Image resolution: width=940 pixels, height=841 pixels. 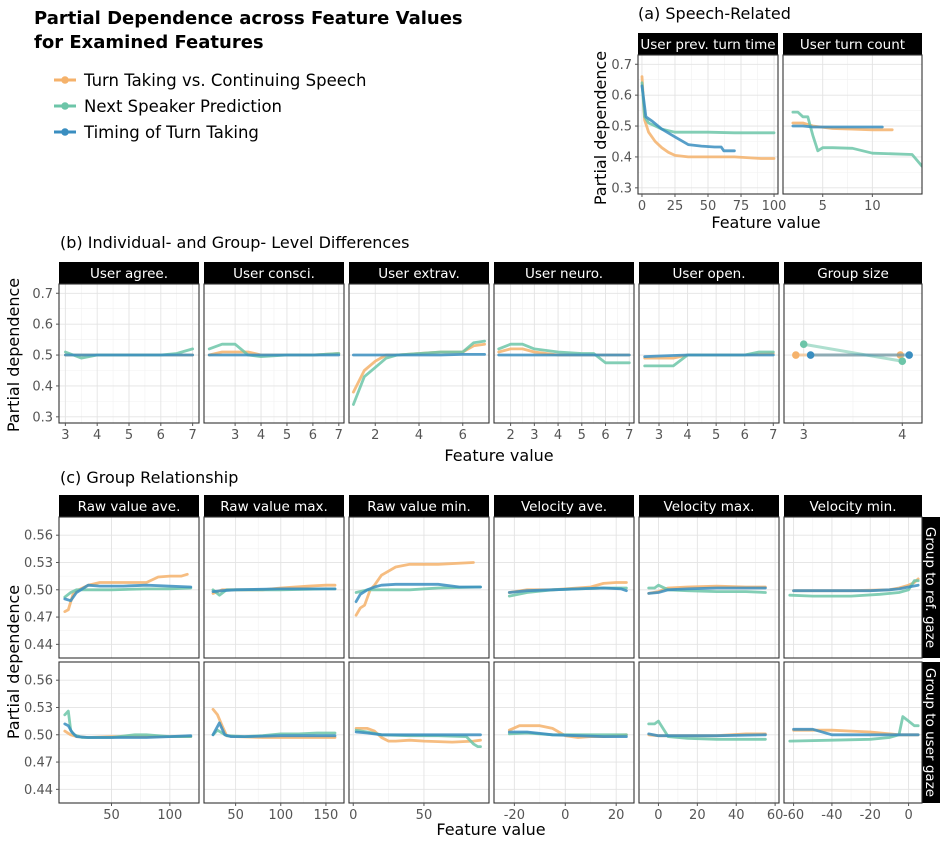 I want to click on facet-user-neuro: User neuro. 2 3 4 5 6 7, so click(x=564, y=352).